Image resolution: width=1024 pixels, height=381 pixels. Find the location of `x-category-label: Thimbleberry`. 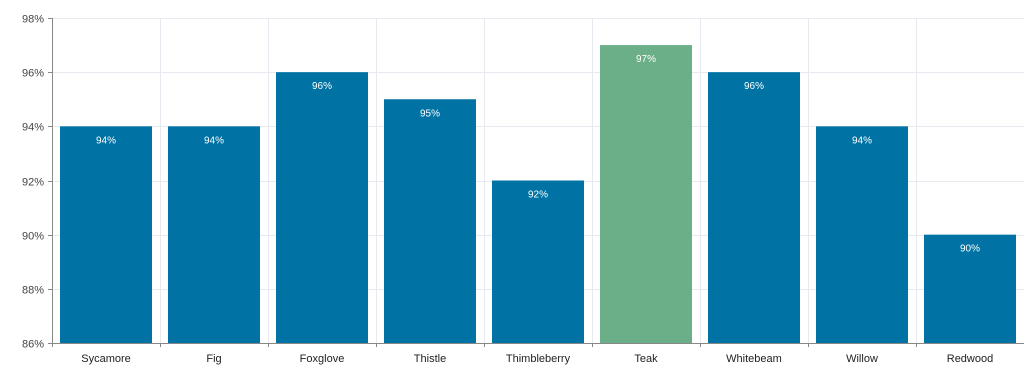

x-category-label: Thimbleberry is located at coordinates (538, 359).